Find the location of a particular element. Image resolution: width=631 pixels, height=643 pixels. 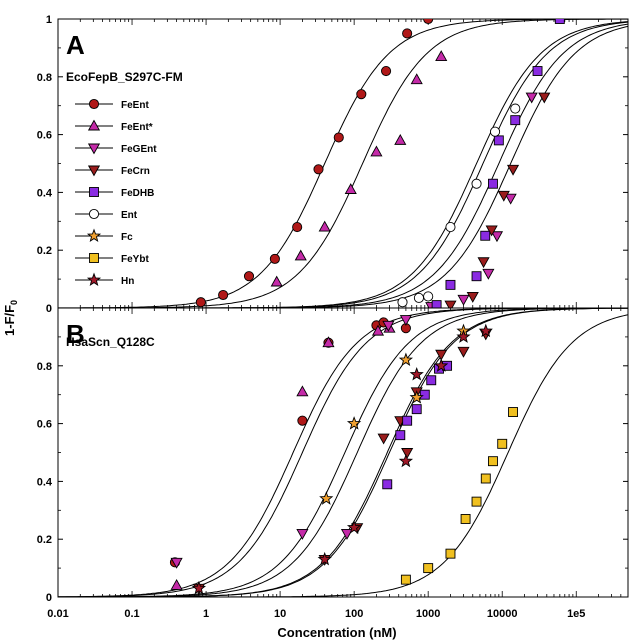

y-tick-label: 0.4 is located at coordinates (45, 193).